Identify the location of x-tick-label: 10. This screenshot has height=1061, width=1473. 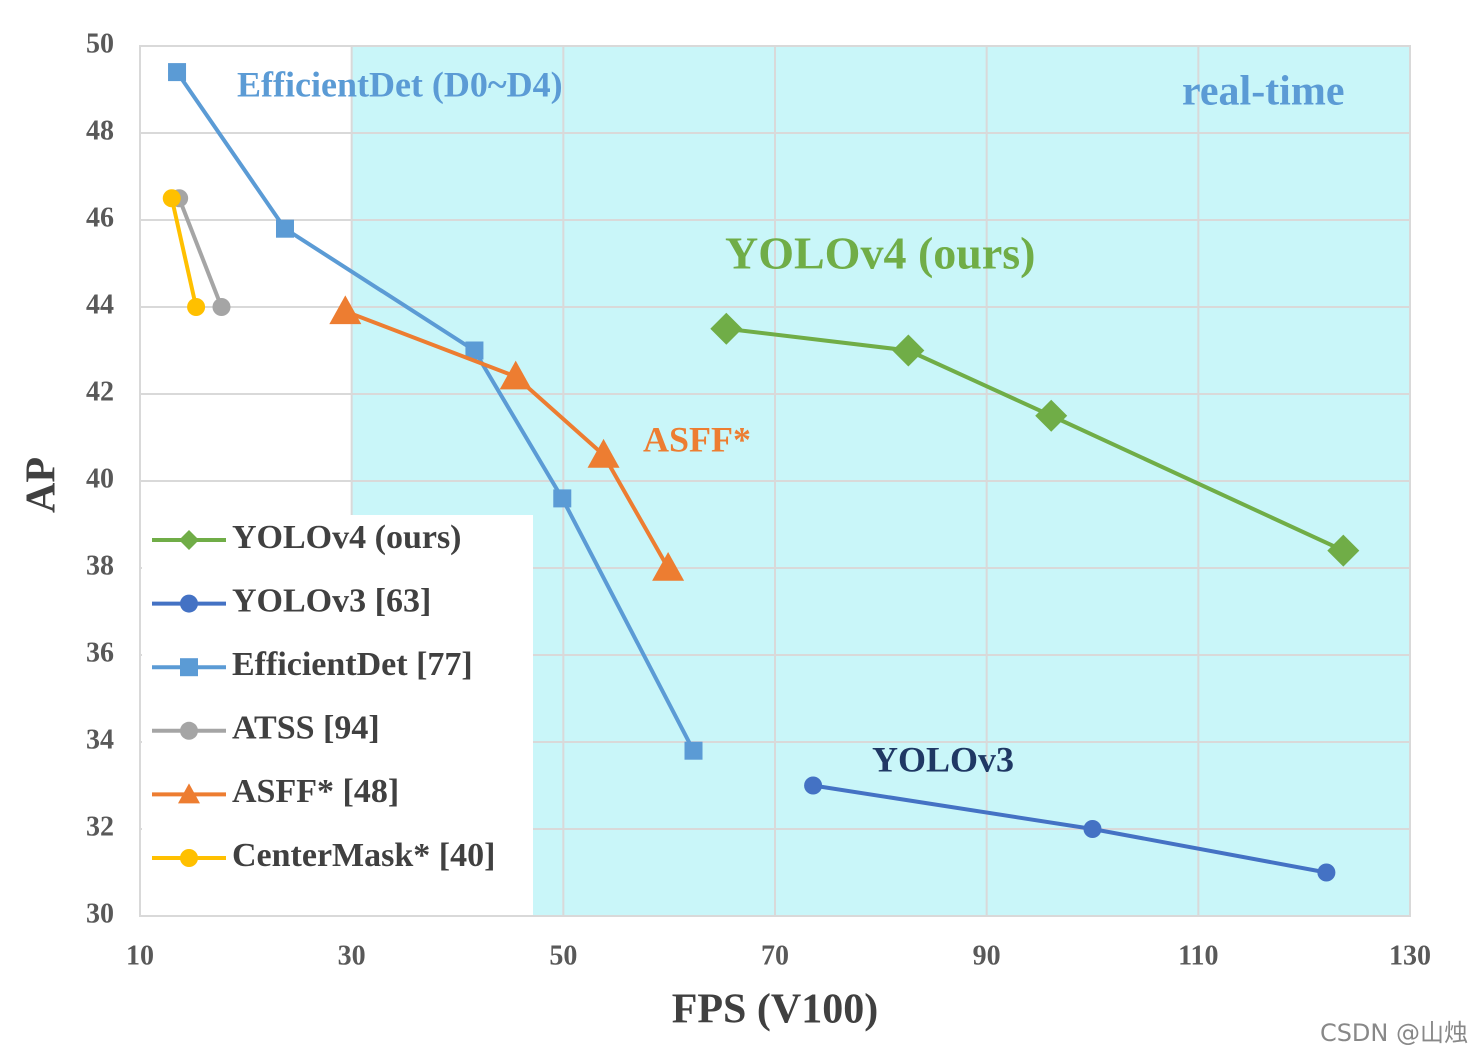
(140, 955).